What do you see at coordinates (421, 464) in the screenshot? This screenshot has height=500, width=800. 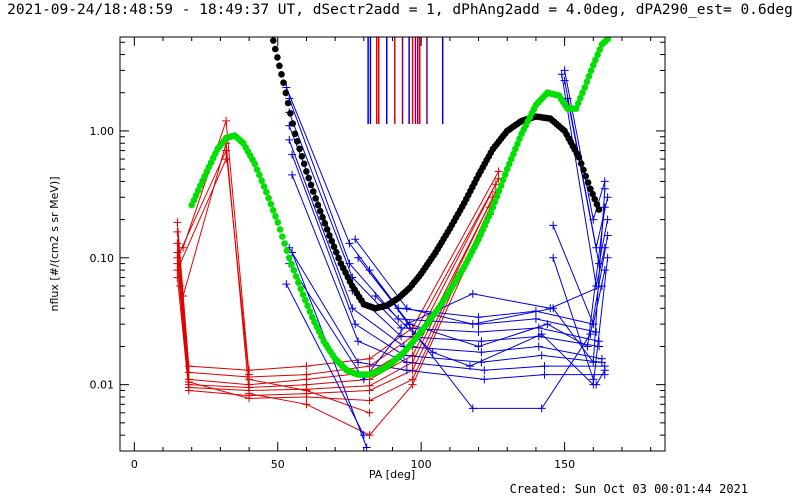 I see `x-tick-label: 100` at bounding box center [421, 464].